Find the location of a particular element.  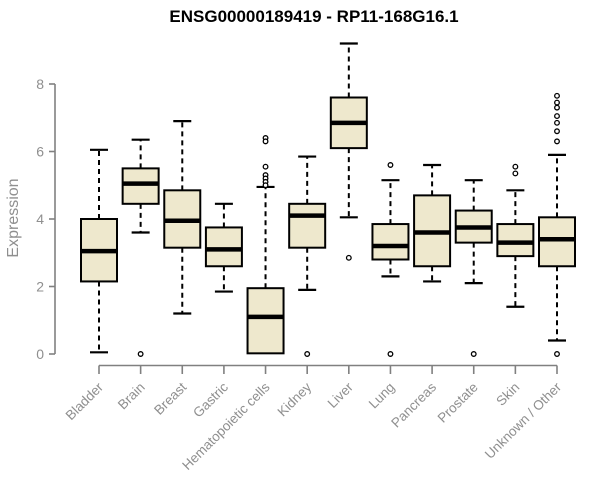

y-axis: 0 2 4 6 8 is located at coordinates (46, 219).